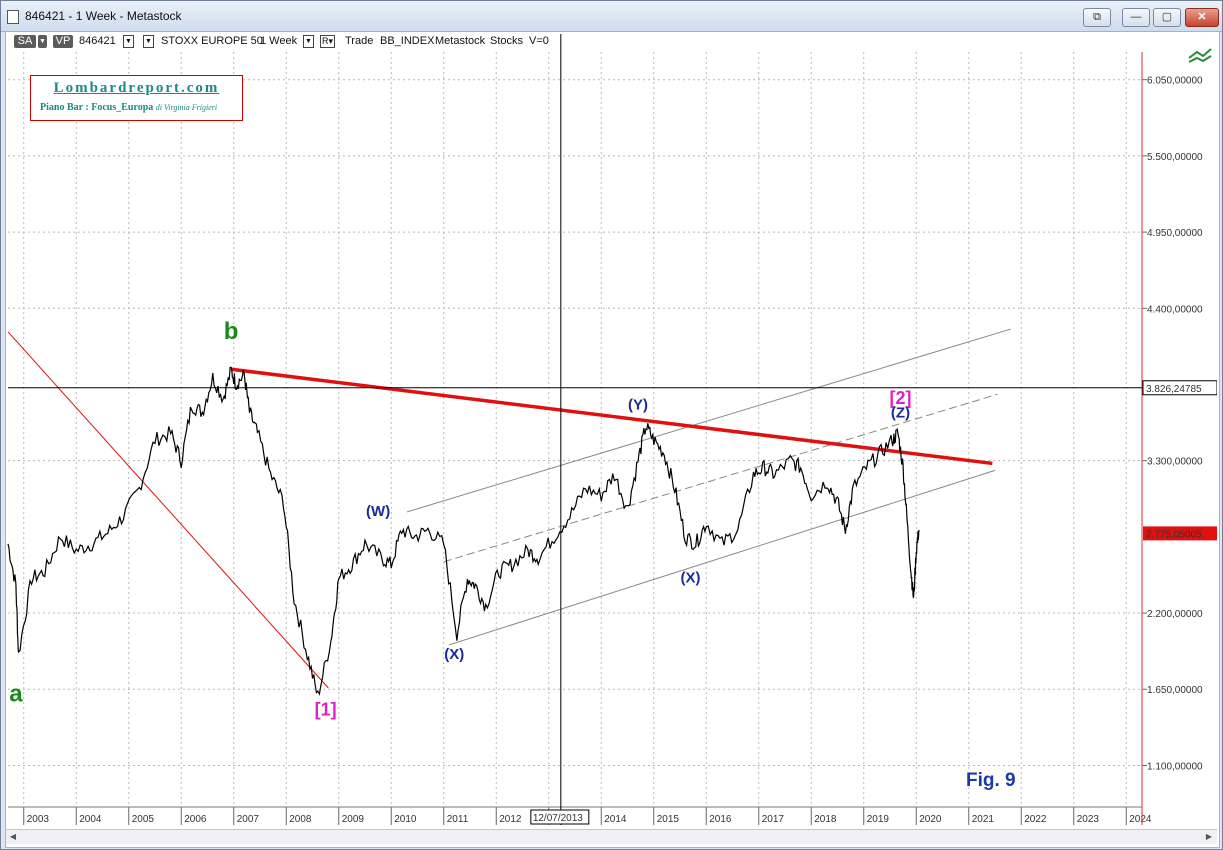 The image size is (1223, 850). What do you see at coordinates (103, 16) in the screenshot?
I see `window-title: 846421 - 1 Week - Metastock` at bounding box center [103, 16].